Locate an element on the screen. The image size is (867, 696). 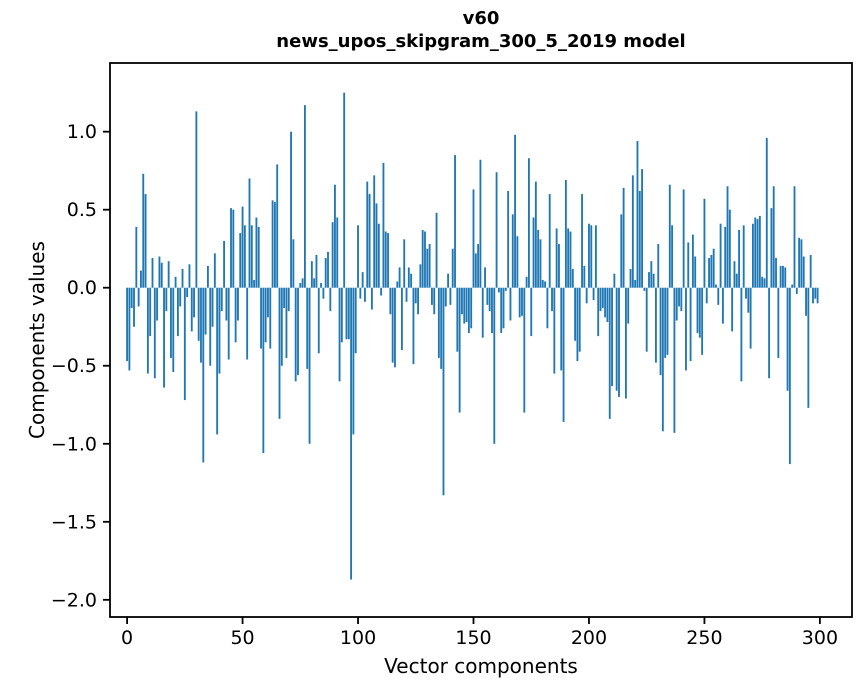
x-tick-label: 250 is located at coordinates (704, 638).